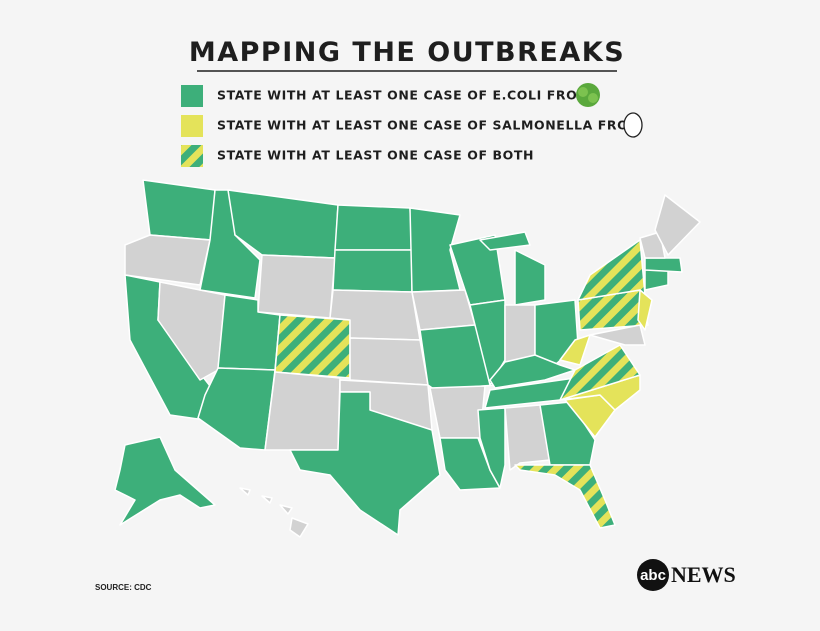 The width and height of the screenshot is (820, 631). What do you see at coordinates (588, 95) in the screenshot?
I see `lettuce-icon` at bounding box center [588, 95].